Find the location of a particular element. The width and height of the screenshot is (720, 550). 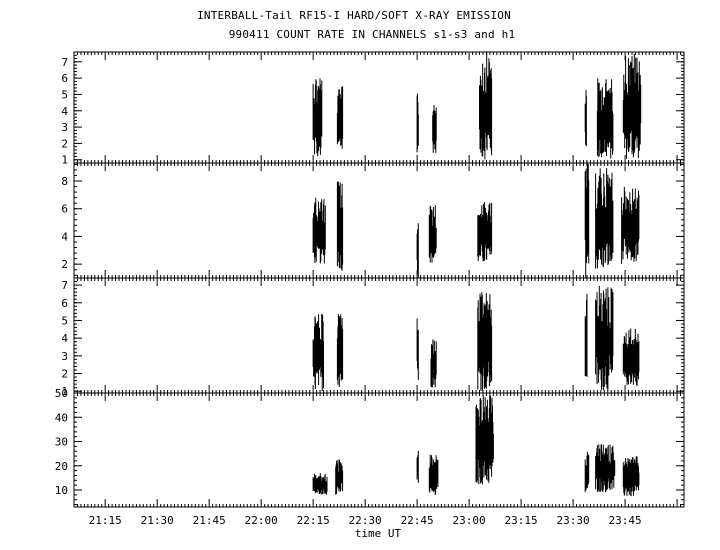

y-tick-label: 20 is located at coordinates (61, 466).